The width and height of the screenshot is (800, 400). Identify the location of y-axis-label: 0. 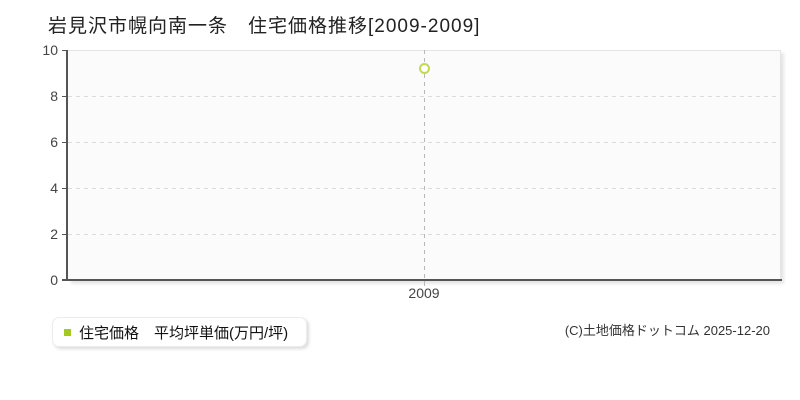
(54, 280).